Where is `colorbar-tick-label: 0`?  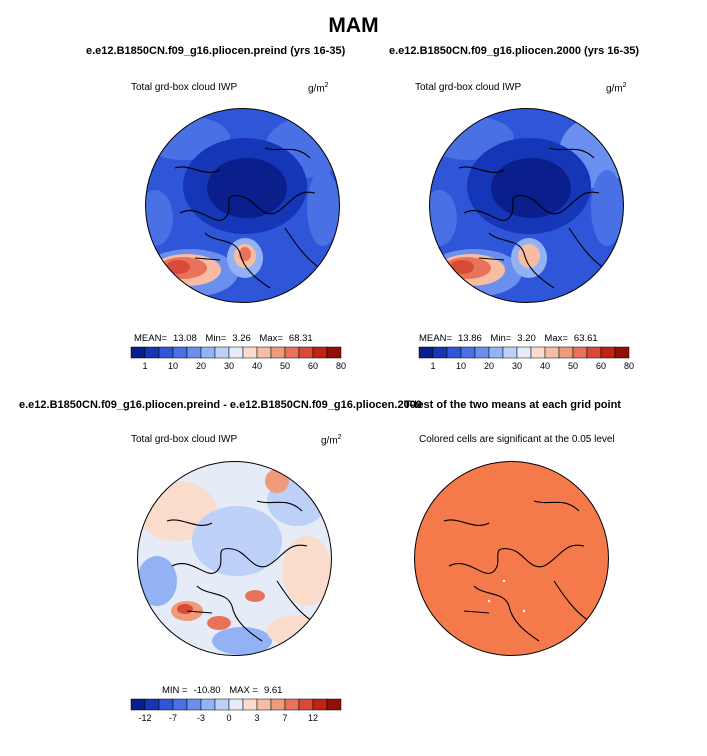 colorbar-tick-label: 0 is located at coordinates (228, 718).